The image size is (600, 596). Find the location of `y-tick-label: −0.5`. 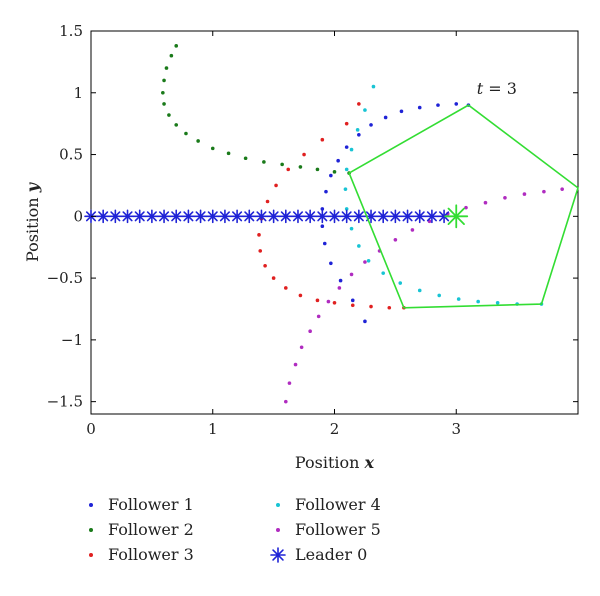

y-tick-label: −0.5 is located at coordinates (65, 278).